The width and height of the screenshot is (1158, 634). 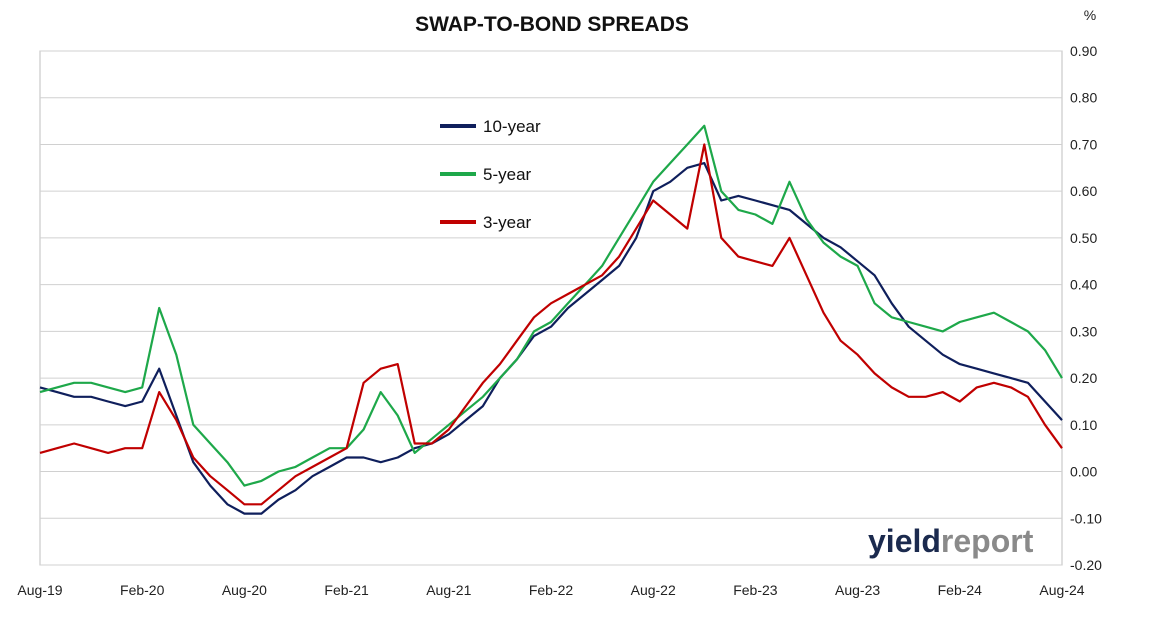 I want to click on y-tick-label: 0.80, so click(x=1083, y=98).